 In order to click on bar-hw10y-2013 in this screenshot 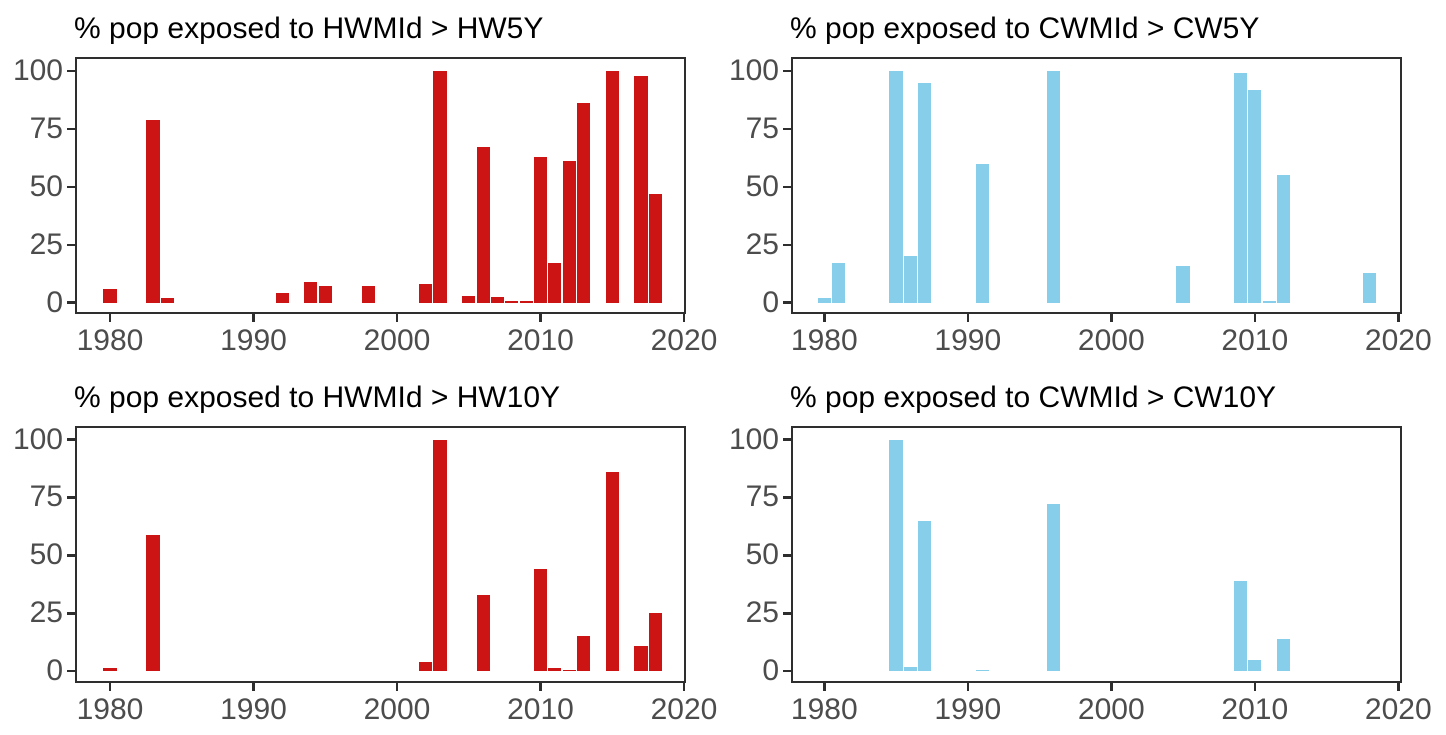, I will do `click(583, 654)`.